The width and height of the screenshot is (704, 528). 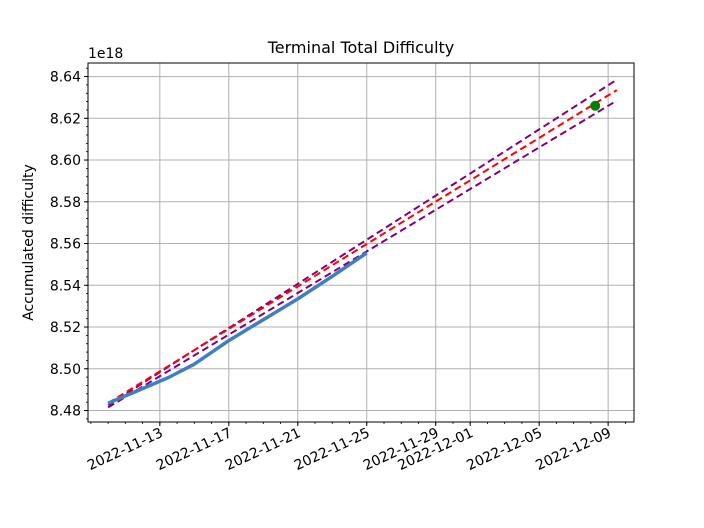 I want to click on y-tick-label: 8.60, so click(x=65, y=161).